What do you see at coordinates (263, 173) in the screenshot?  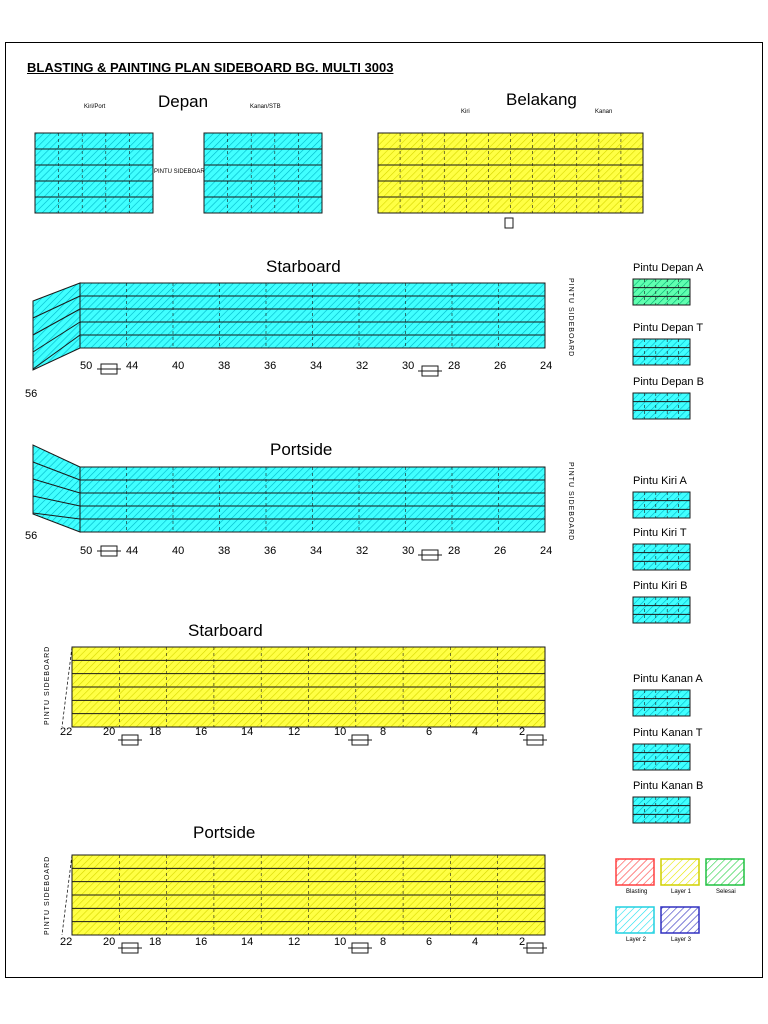 I see `depan-right-block` at bounding box center [263, 173].